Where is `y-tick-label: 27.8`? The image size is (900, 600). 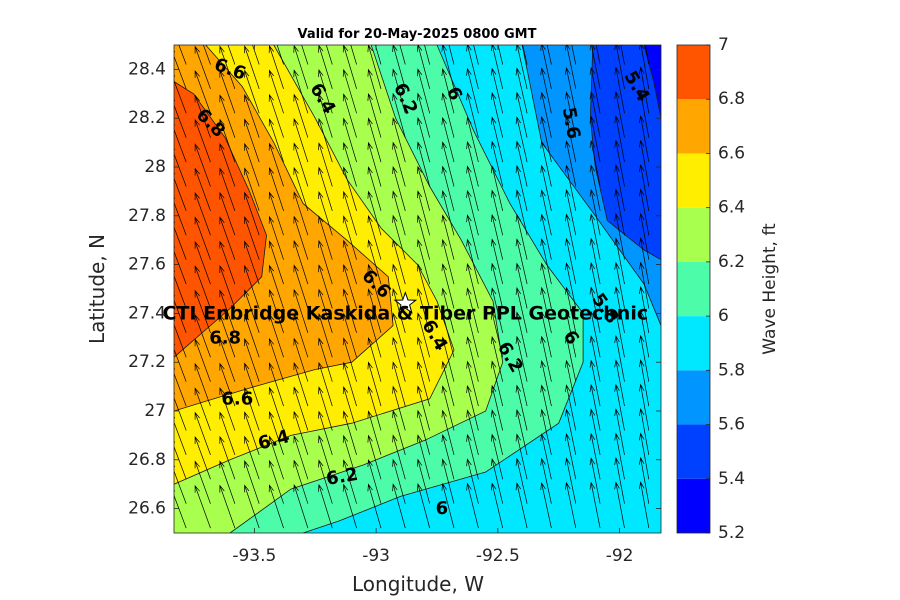 y-tick-label: 27.8 is located at coordinates (147, 216).